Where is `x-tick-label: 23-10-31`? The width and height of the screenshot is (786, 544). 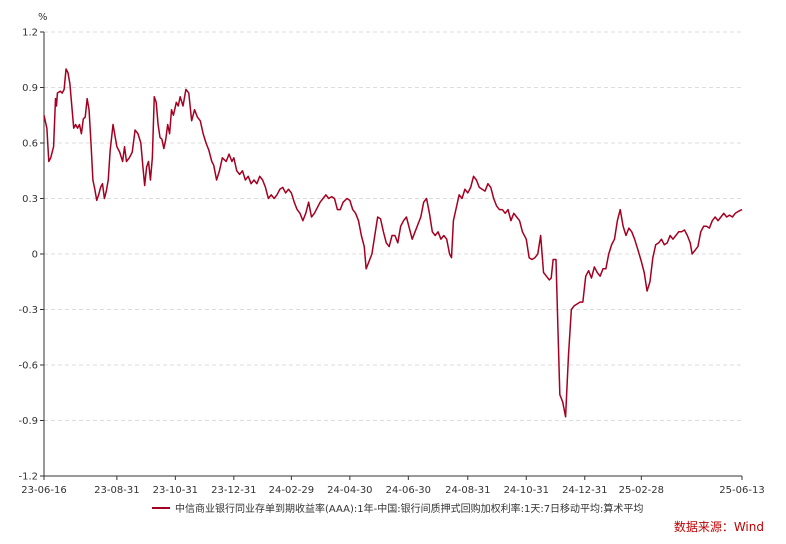 x-tick-label: 23-10-31 is located at coordinates (175, 490).